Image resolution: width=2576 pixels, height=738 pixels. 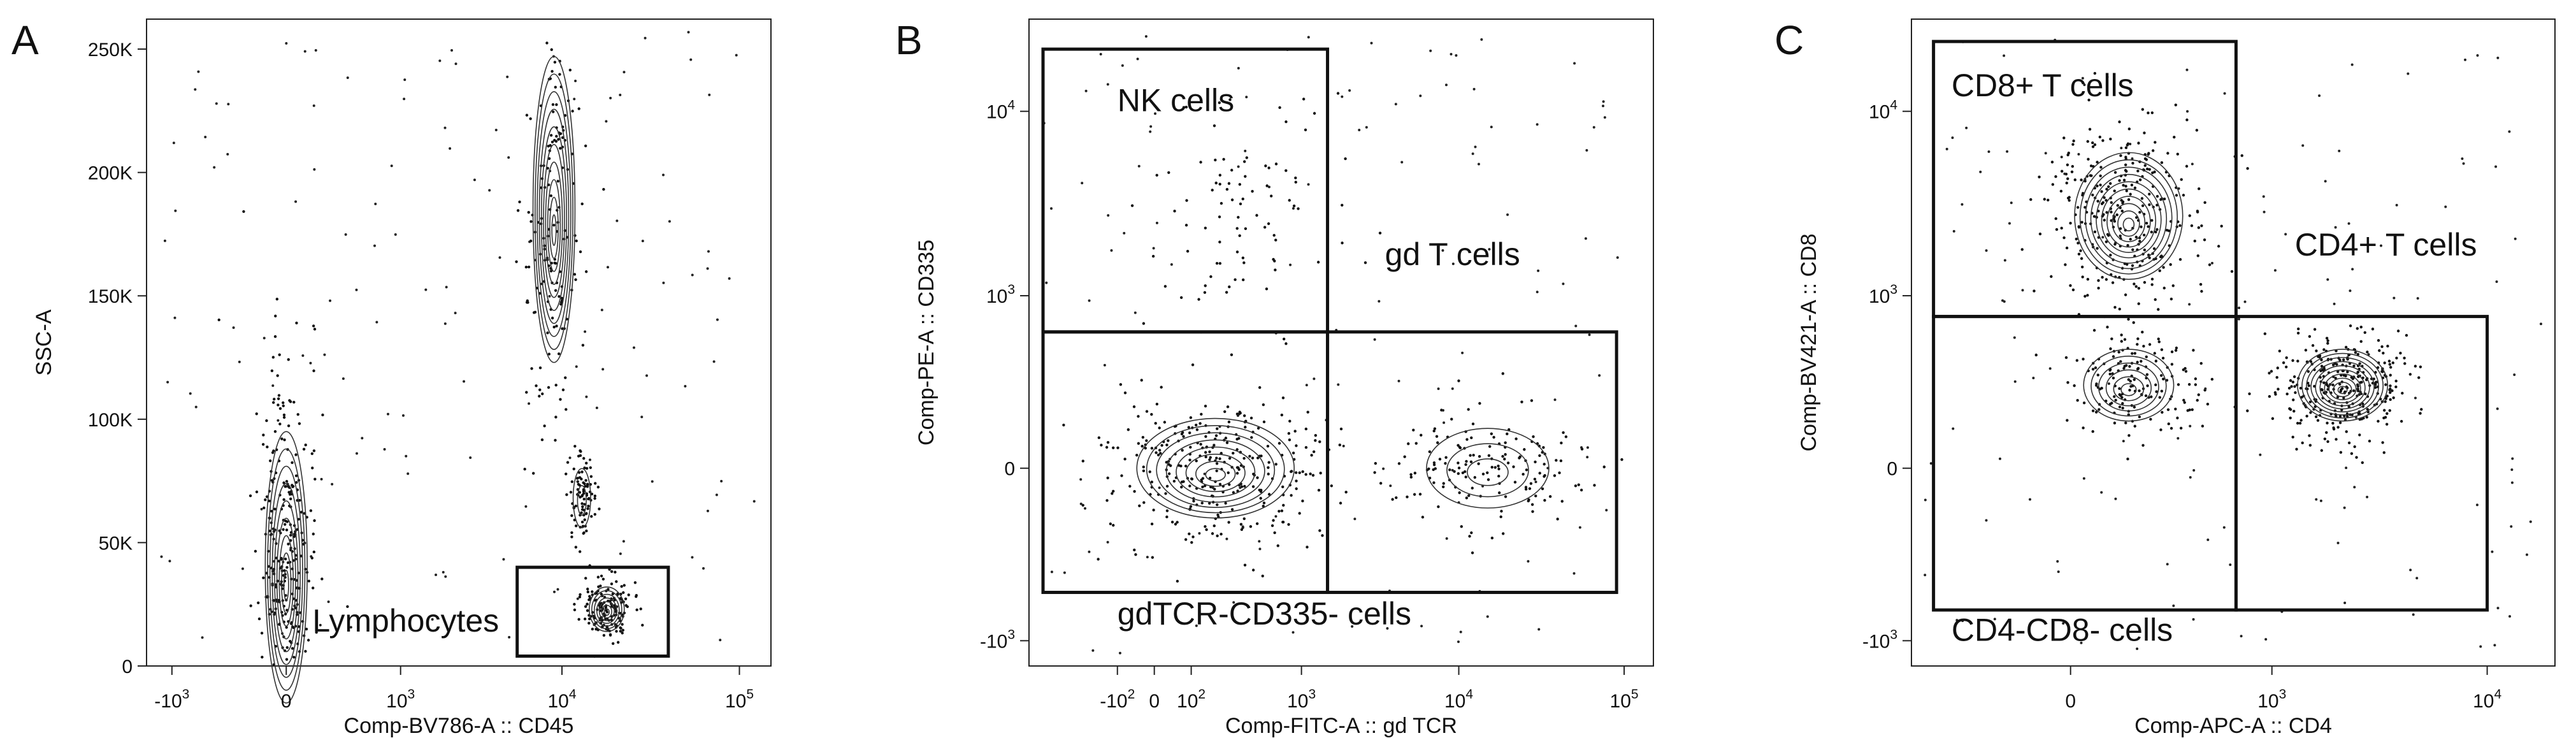 What do you see at coordinates (286, 702) in the screenshot?
I see `x-tick-base: 0` at bounding box center [286, 702].